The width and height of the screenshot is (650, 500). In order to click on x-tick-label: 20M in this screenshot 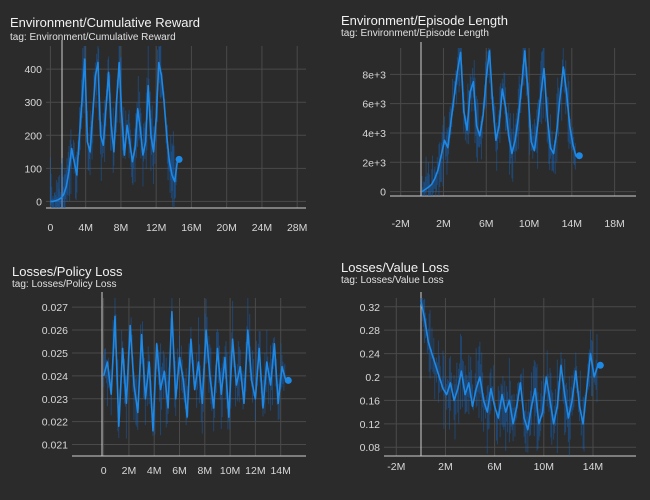, I will do `click(226, 228)`.